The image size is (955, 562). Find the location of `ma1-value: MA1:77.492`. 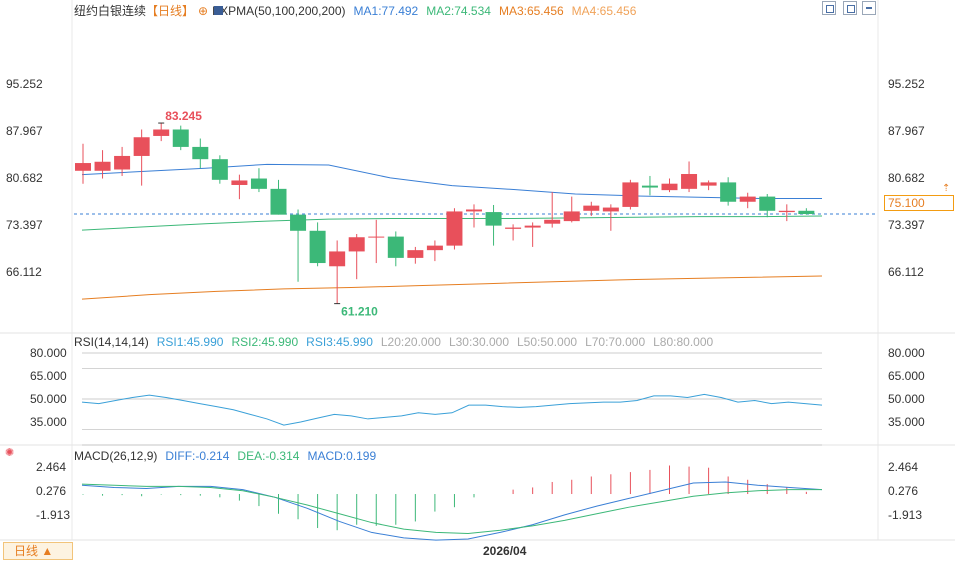

ma1-value: MA1:77.492 is located at coordinates (386, 11).